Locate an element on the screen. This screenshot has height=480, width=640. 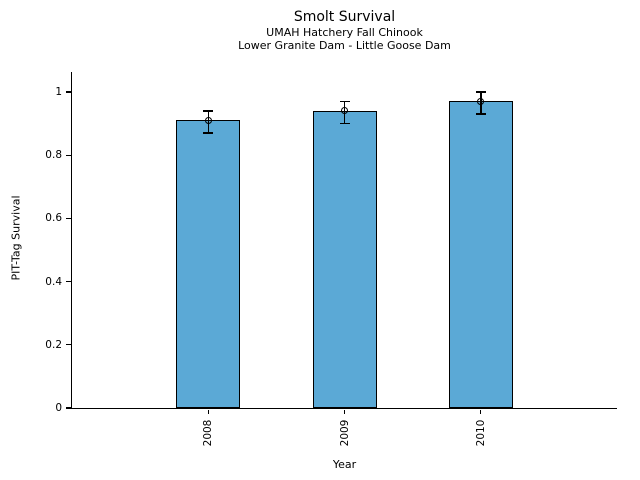
error-cap-bottom-2009 is located at coordinates (344, 123).